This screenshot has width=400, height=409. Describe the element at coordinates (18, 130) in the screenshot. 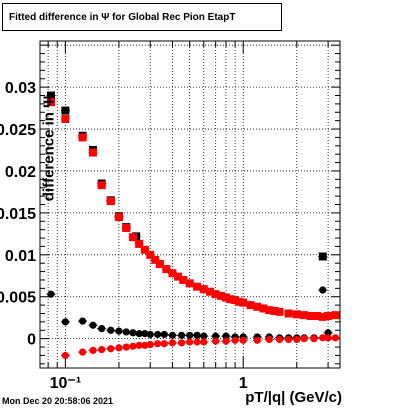

I see `y-tick-label: 0.025` at that location.